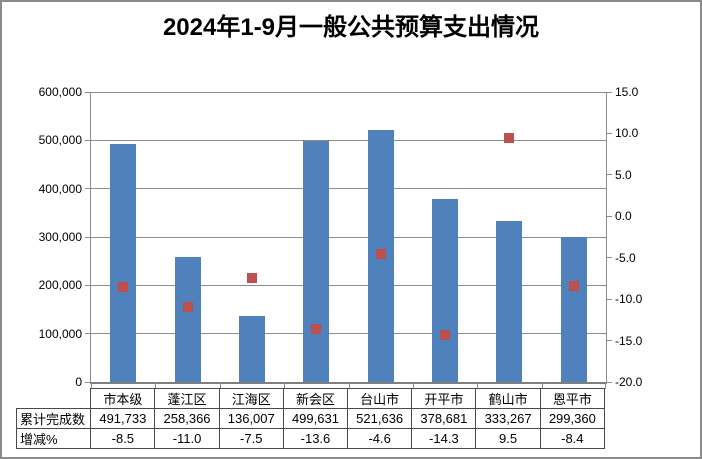 This screenshot has width=702, height=459. I want to click on table-header-cell: 江海区, so click(251, 398).